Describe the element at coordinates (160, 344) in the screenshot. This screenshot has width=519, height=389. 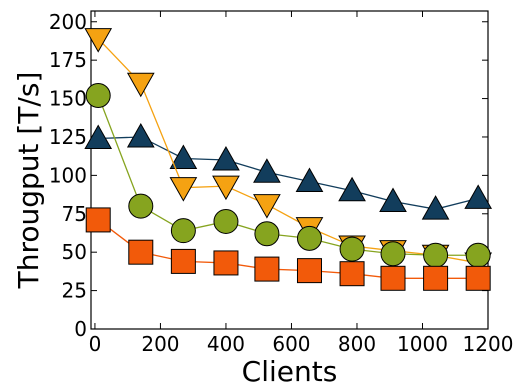
I see `x-tick-label: 200` at that location.